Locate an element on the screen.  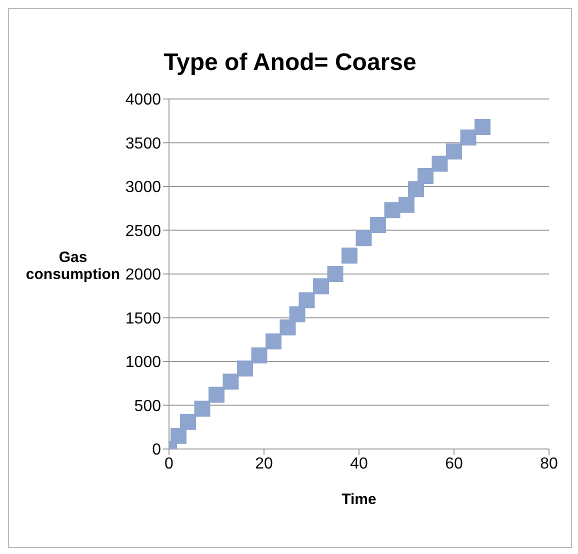
y-tick-label: 1500 is located at coordinates (143, 319).